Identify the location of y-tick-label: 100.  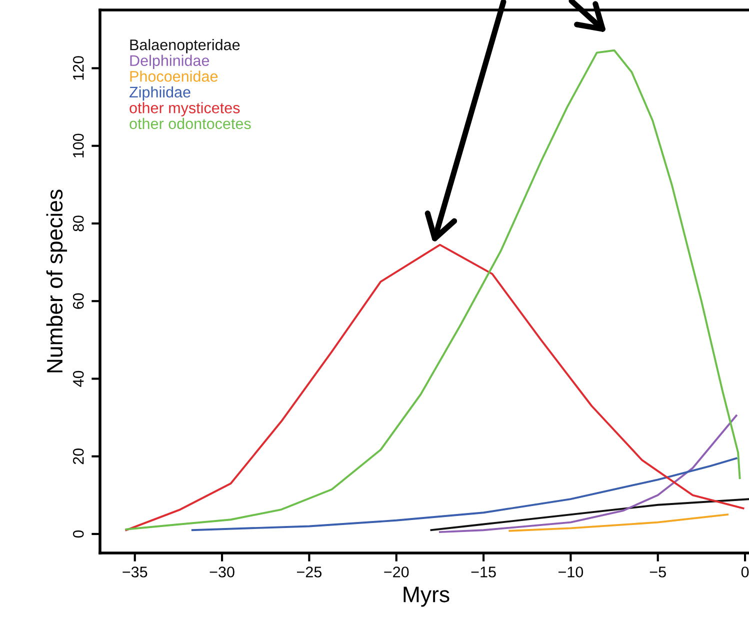
(78, 146).